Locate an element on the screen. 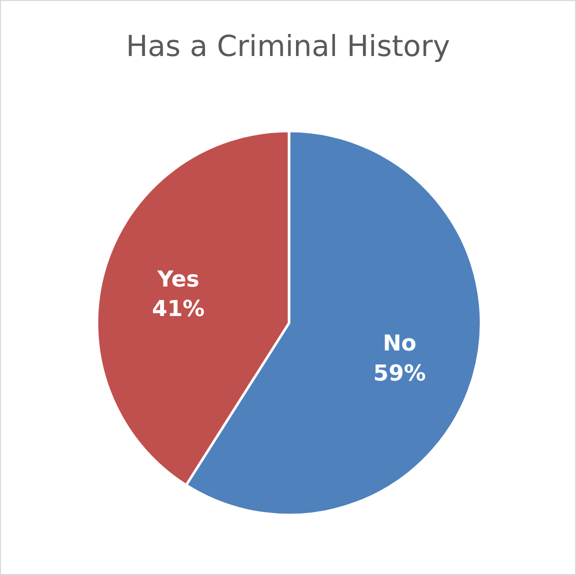  chart-title: Has a Criminal History is located at coordinates (288, 46).